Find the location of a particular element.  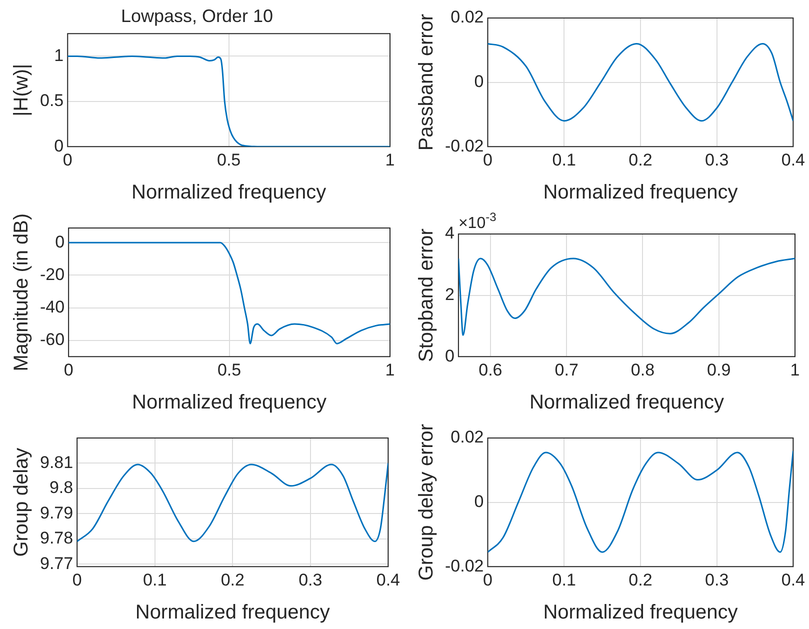

y-axis-title: Group delay error is located at coordinates (427, 502).